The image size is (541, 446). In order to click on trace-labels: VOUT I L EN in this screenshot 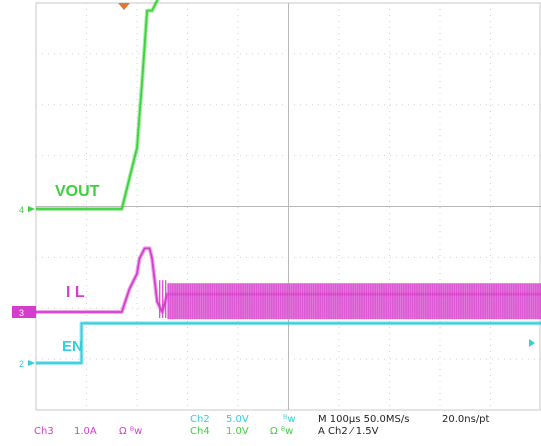, I will do `click(77, 269)`.